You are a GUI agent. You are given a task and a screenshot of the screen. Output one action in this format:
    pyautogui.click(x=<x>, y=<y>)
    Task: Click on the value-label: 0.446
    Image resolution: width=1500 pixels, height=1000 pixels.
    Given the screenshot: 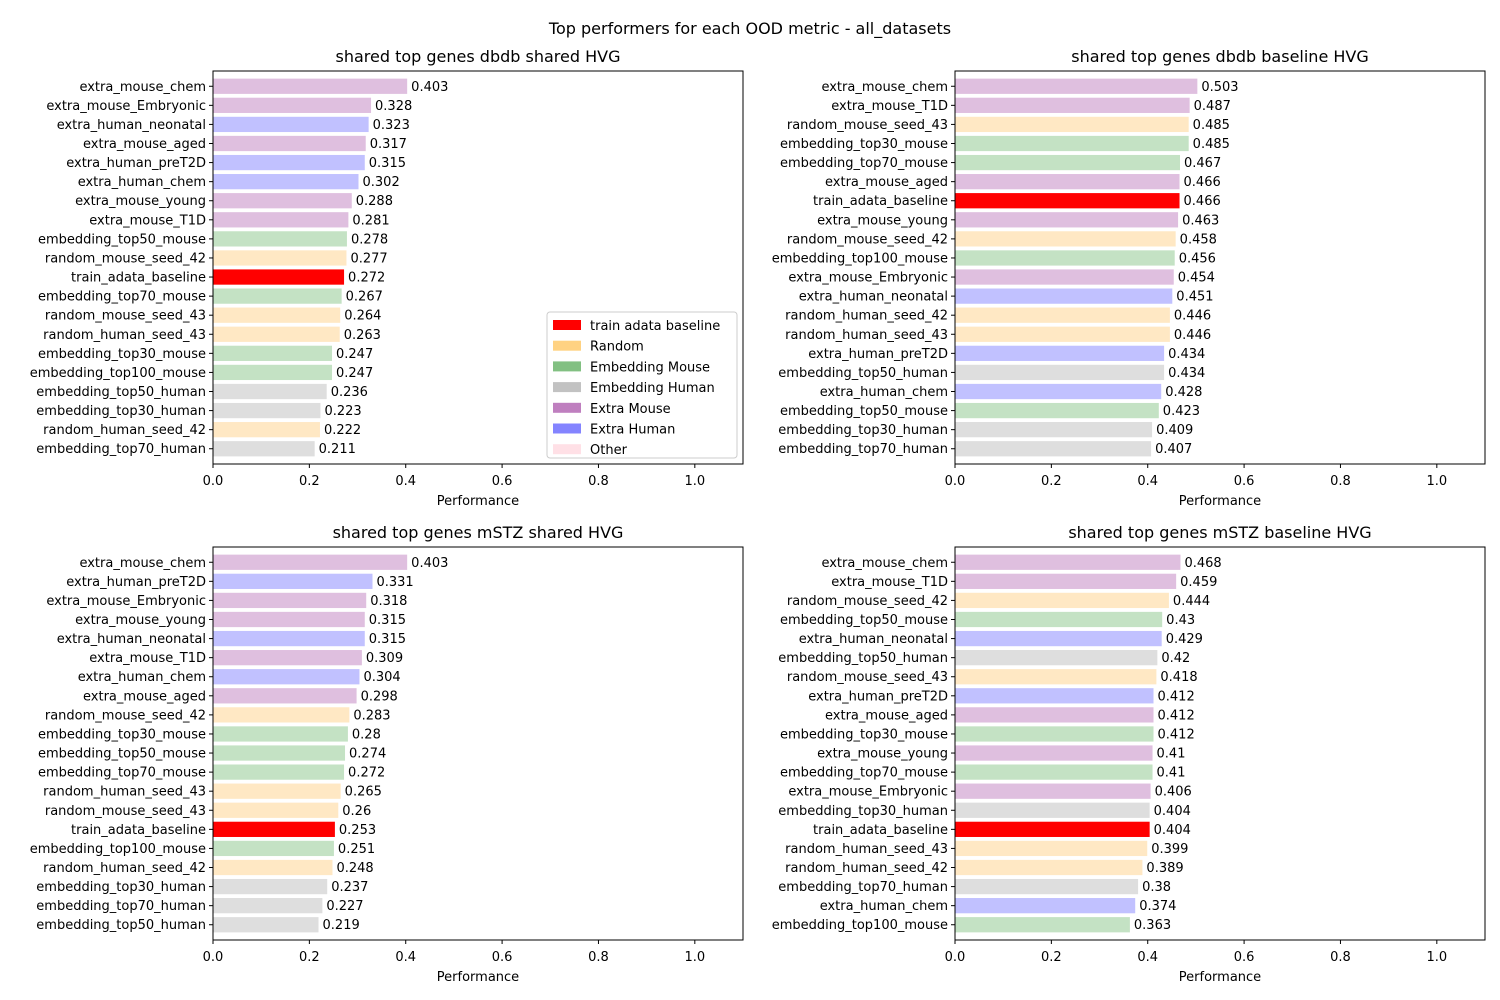 What is the action you would take?
    pyautogui.click(x=1192, y=316)
    